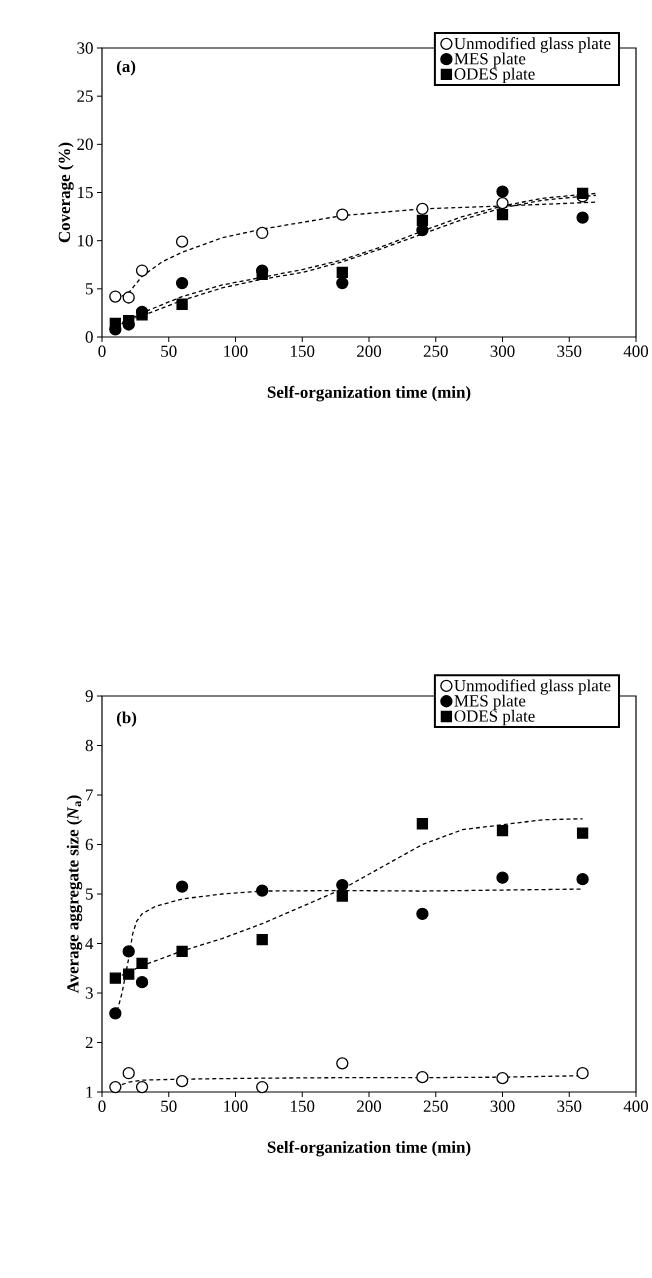  I want to click on y-tick-label: 25, so click(85, 96).